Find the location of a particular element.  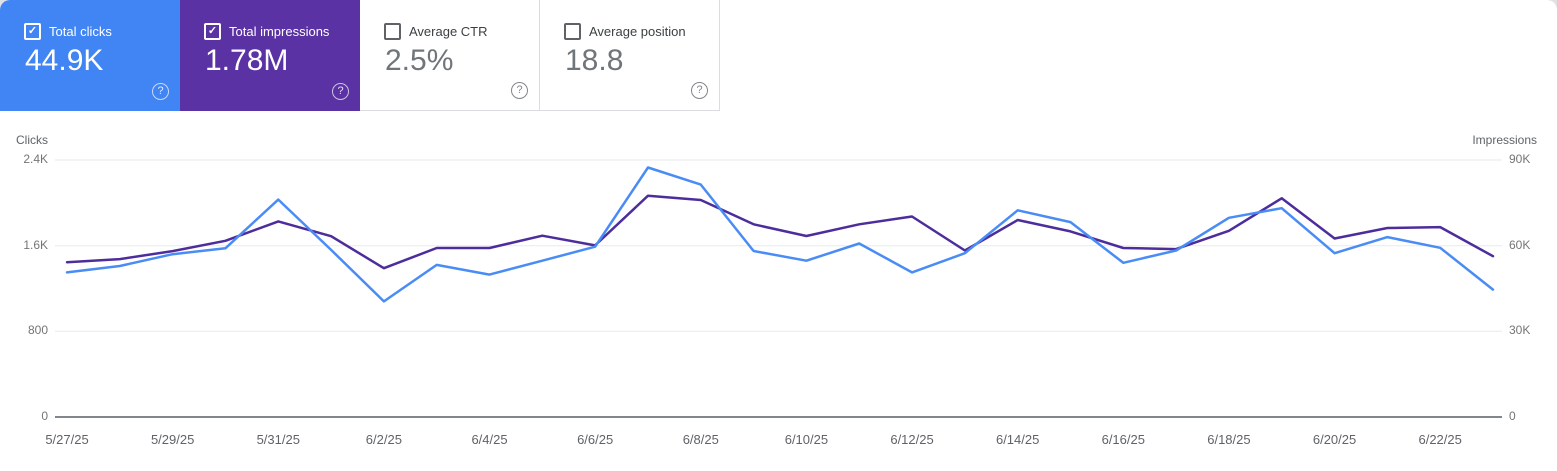

metric-card-value: 2.5% is located at coordinates (419, 60).